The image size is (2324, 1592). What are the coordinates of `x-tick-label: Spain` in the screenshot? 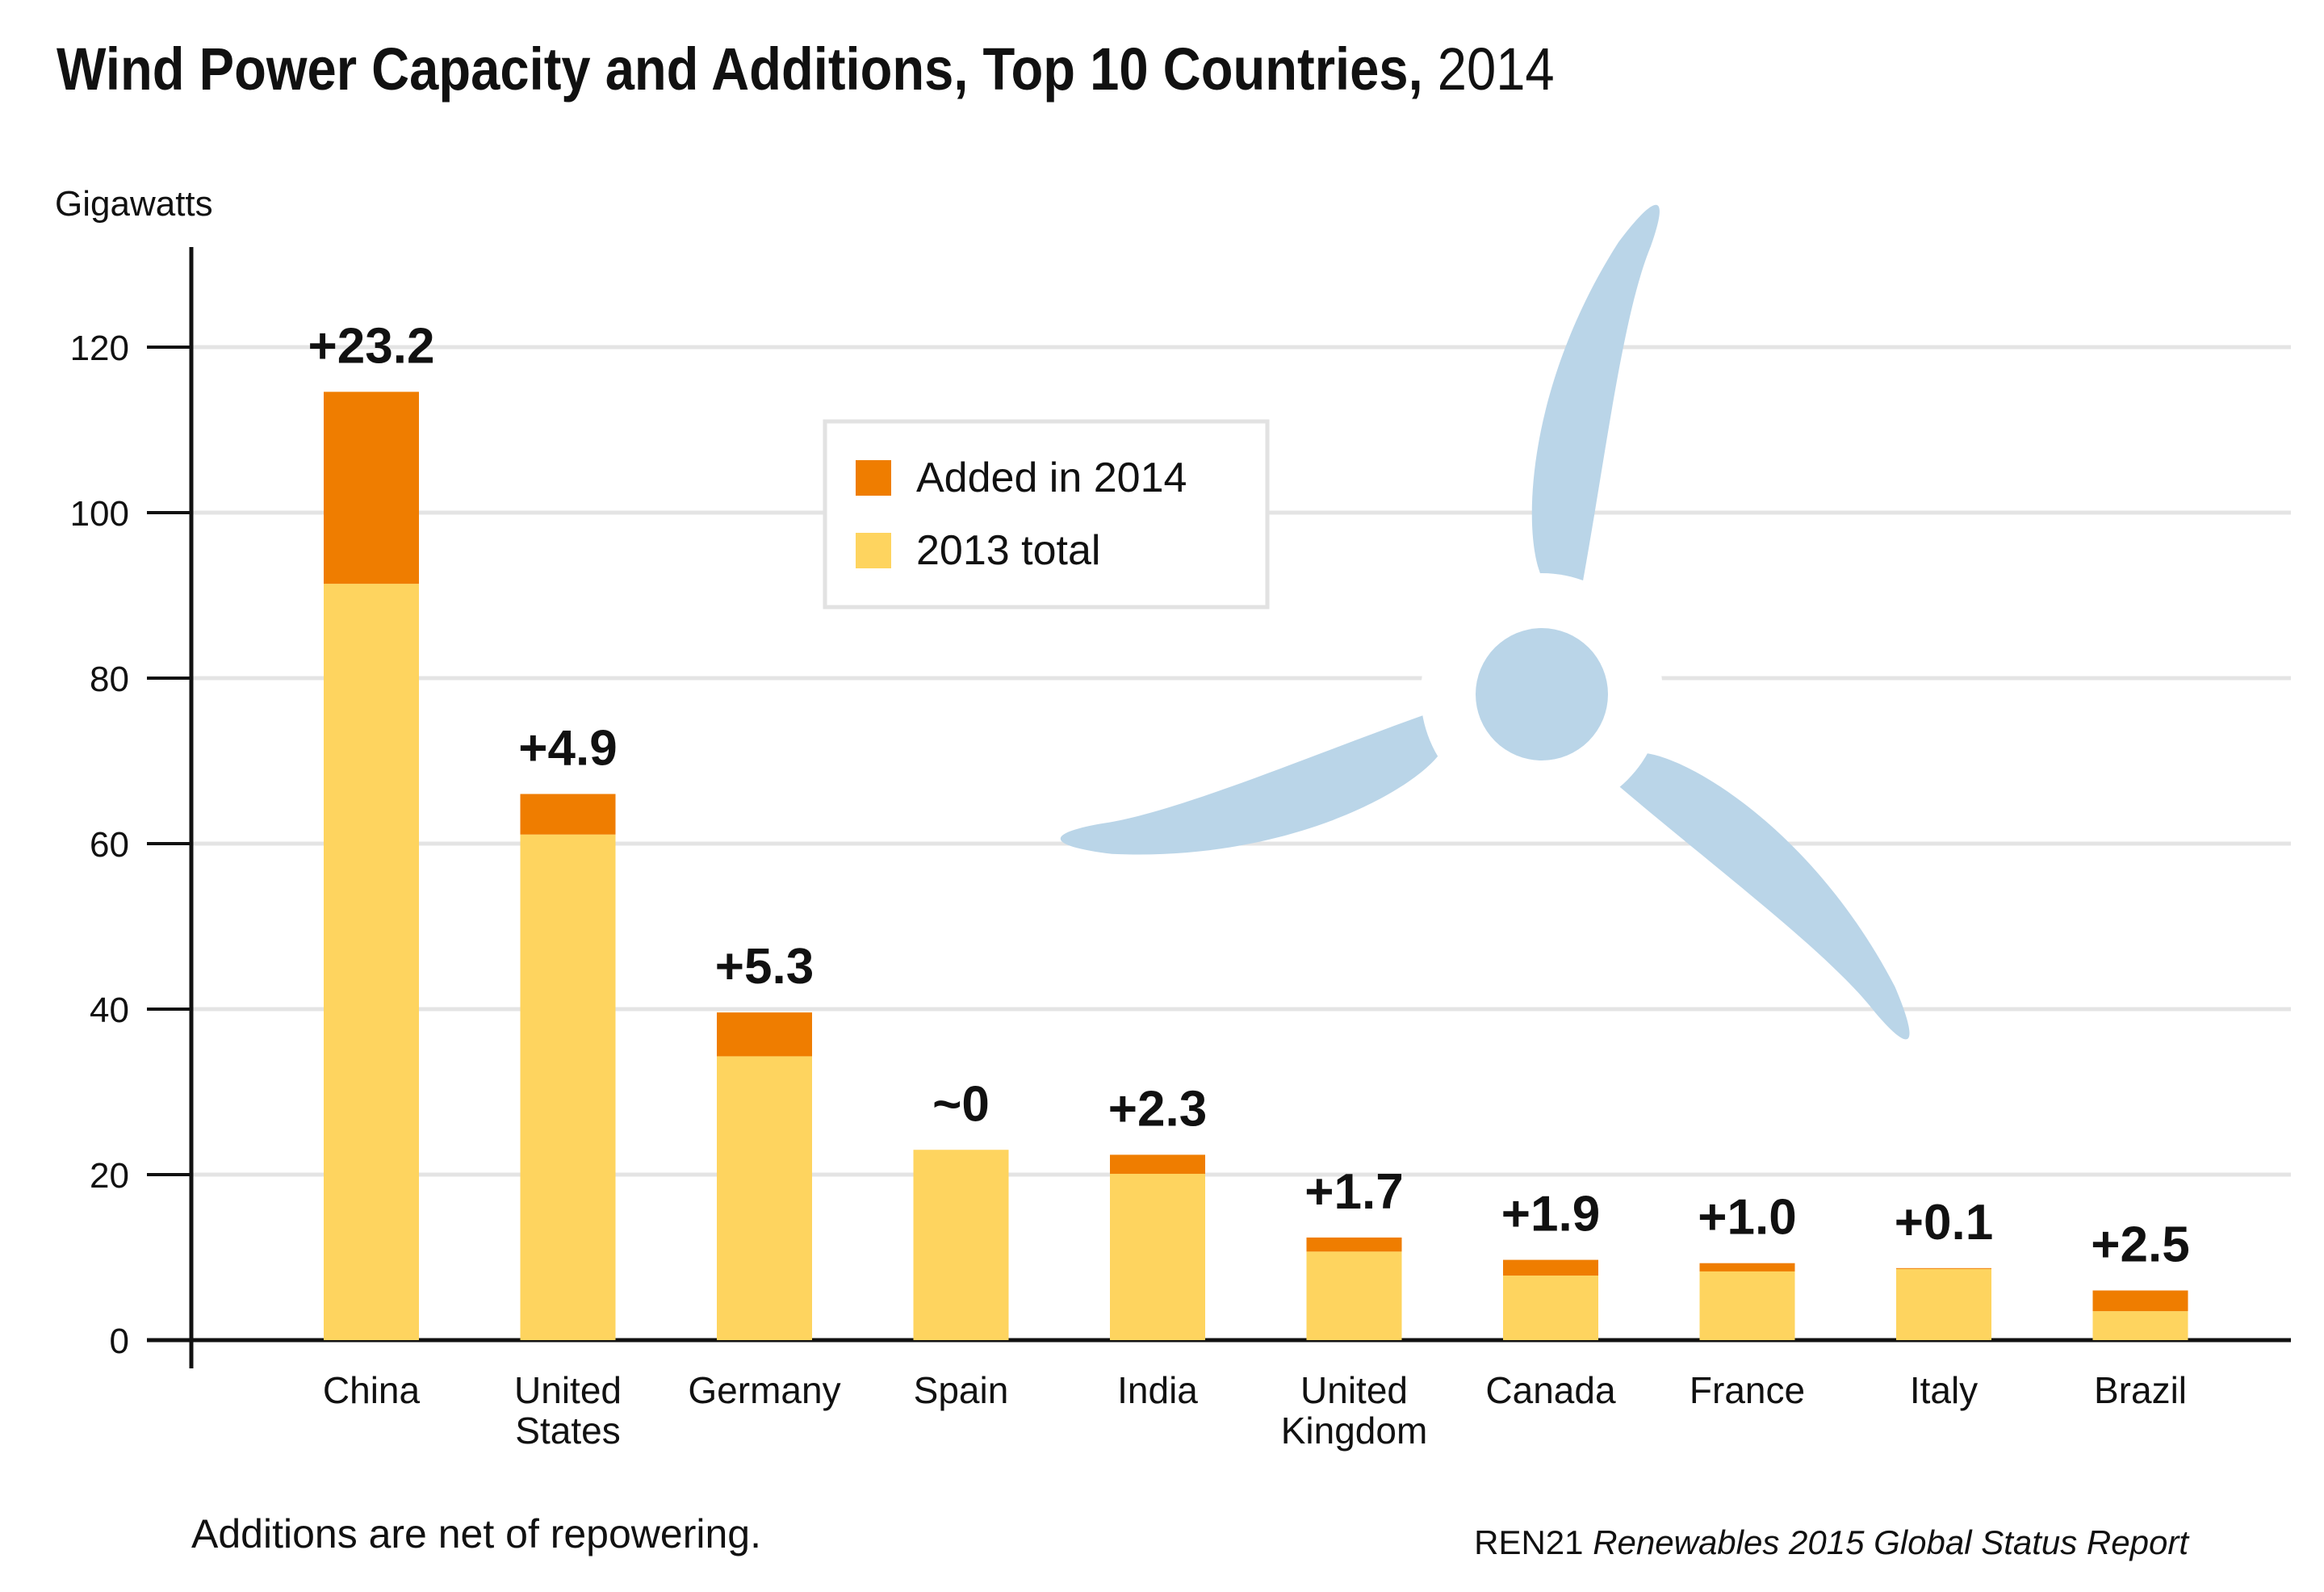 It's located at (961, 1390).